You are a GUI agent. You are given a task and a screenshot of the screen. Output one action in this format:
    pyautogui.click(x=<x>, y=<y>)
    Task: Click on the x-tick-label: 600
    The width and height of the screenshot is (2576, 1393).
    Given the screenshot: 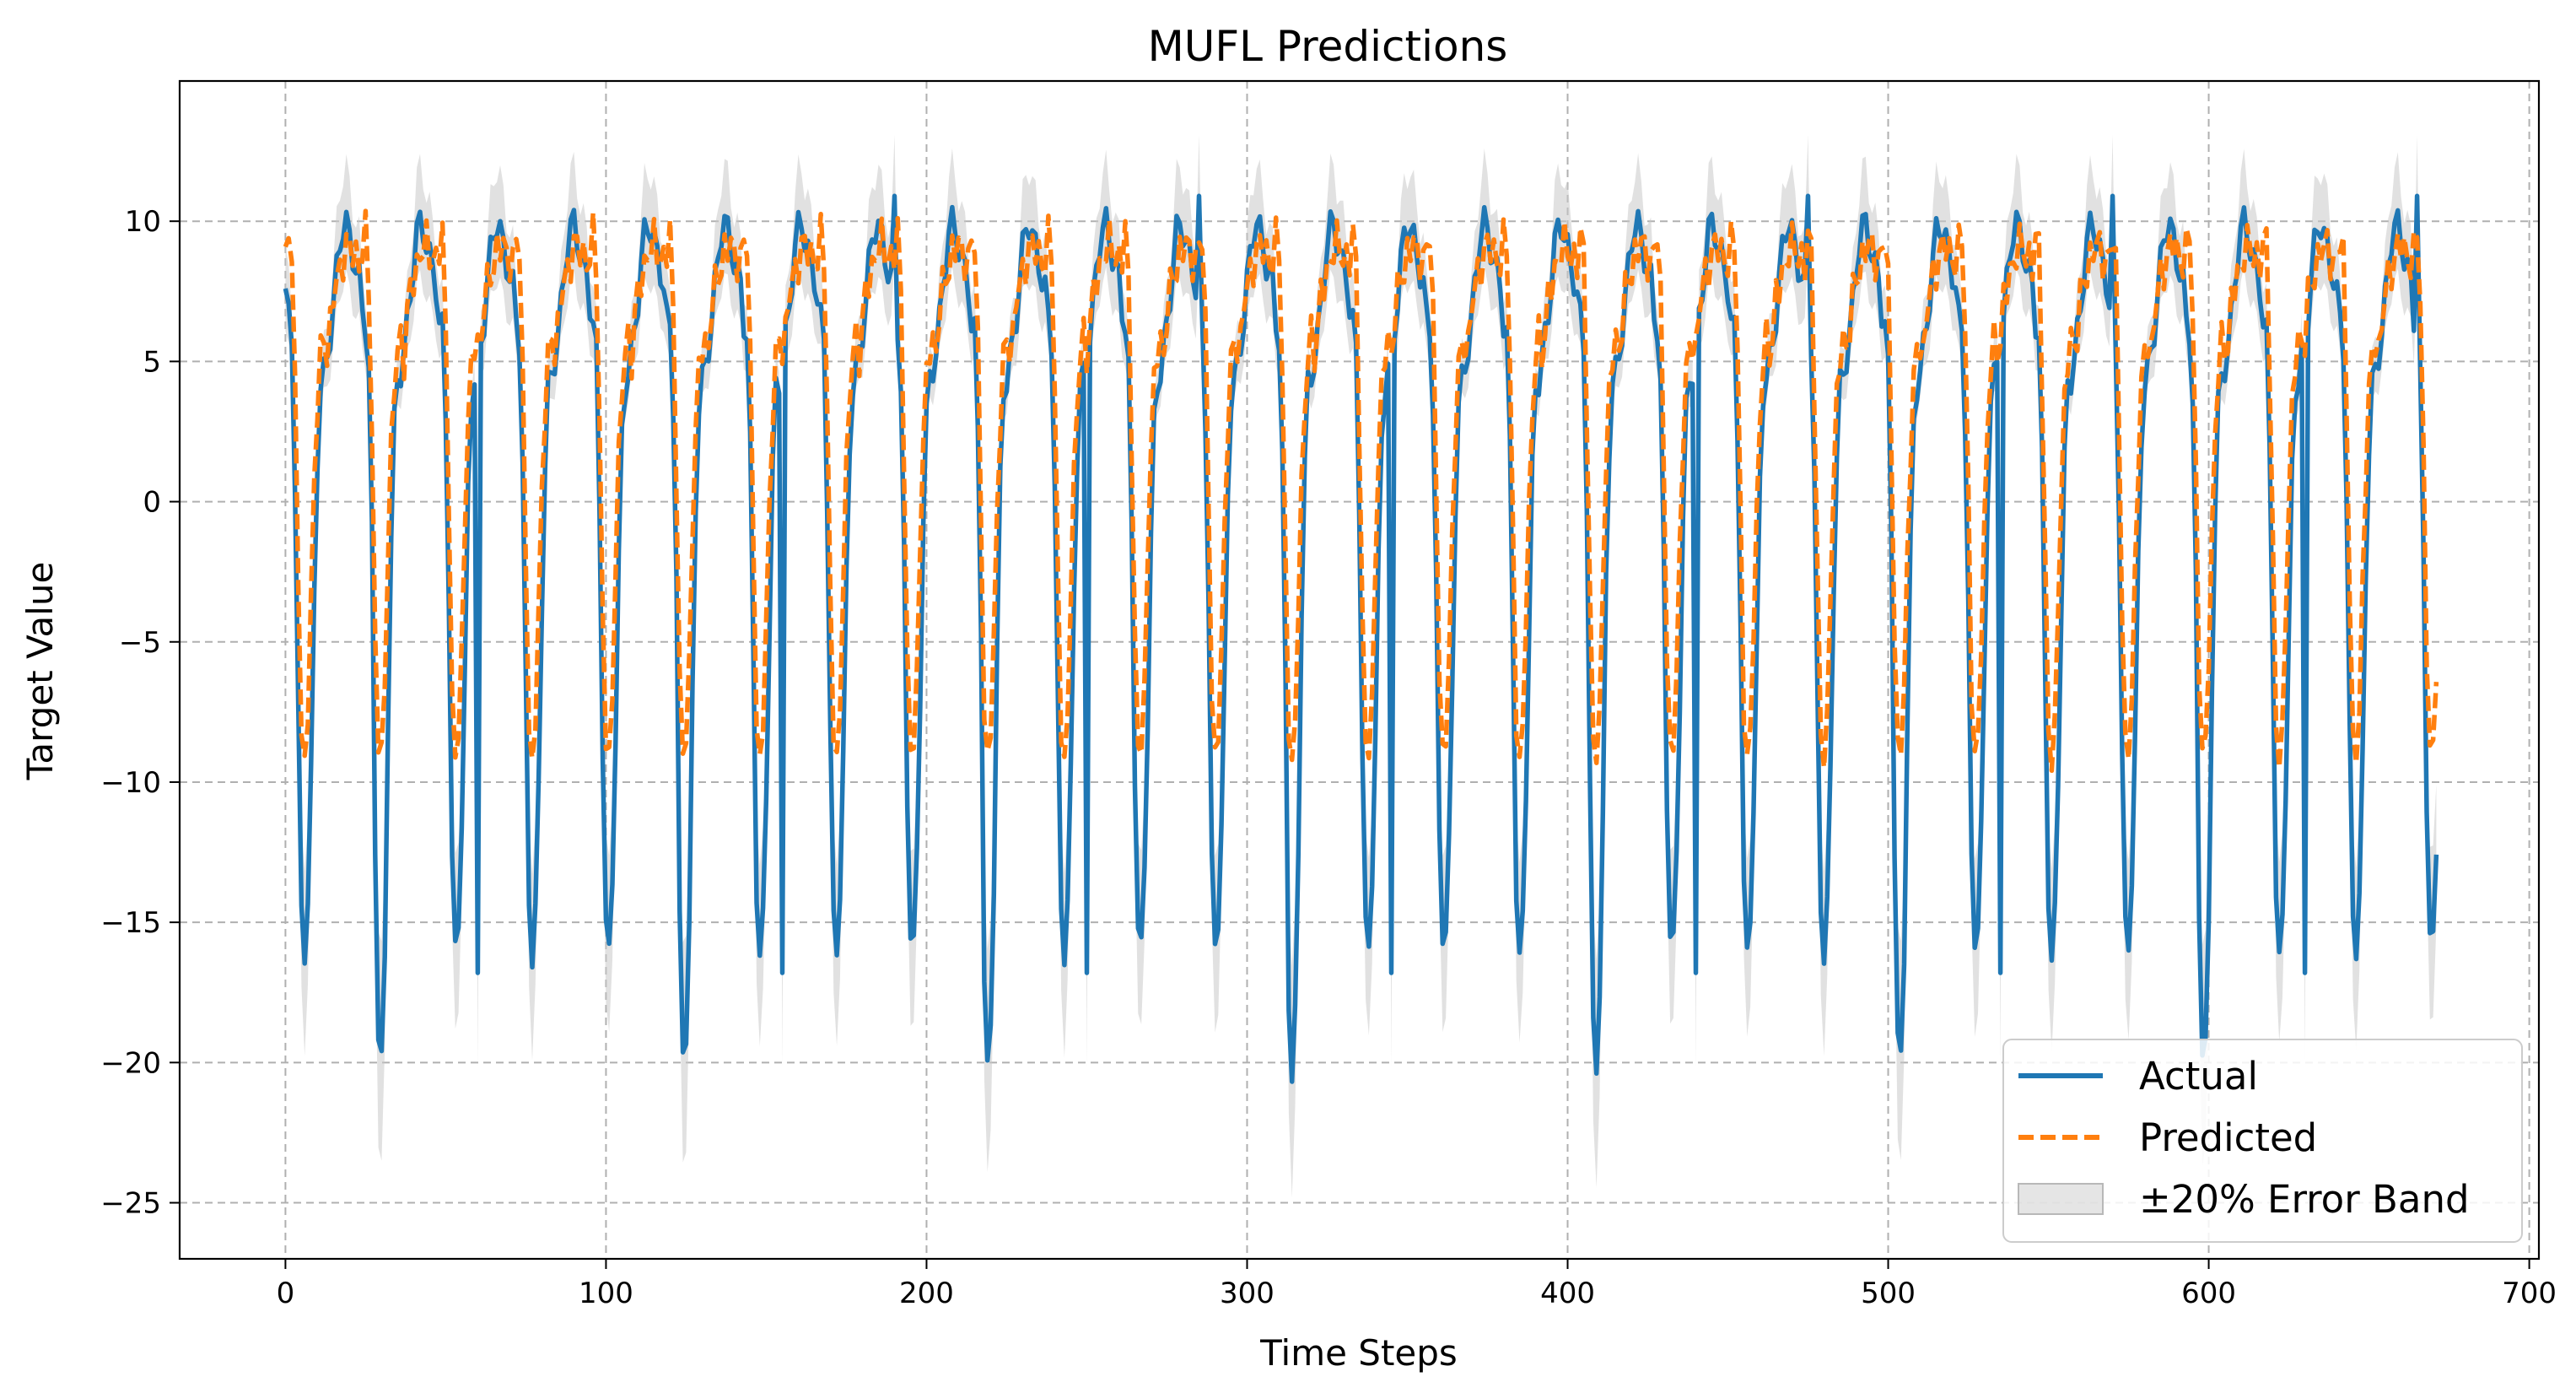 What is the action you would take?
    pyautogui.click(x=2208, y=1293)
    